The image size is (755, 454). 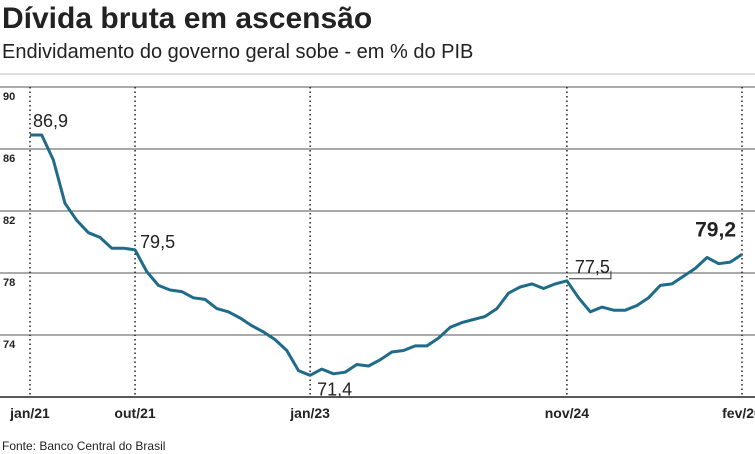 I want to click on data-label: 71,4, so click(x=334, y=389).